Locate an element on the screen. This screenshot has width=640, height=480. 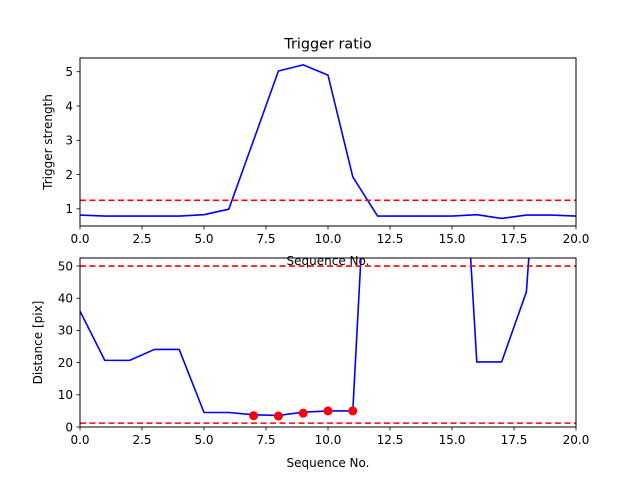
y-tick-label: 0 is located at coordinates (69, 427).